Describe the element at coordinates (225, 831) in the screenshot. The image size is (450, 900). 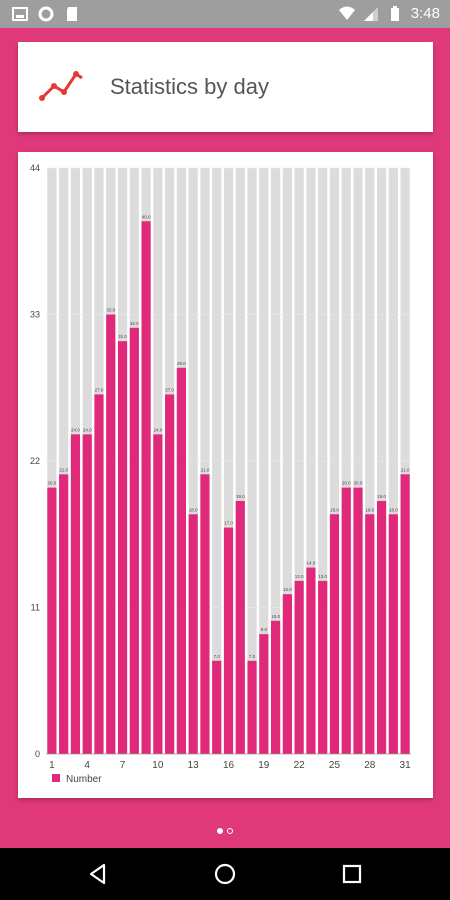
I see `page-indicator` at that location.